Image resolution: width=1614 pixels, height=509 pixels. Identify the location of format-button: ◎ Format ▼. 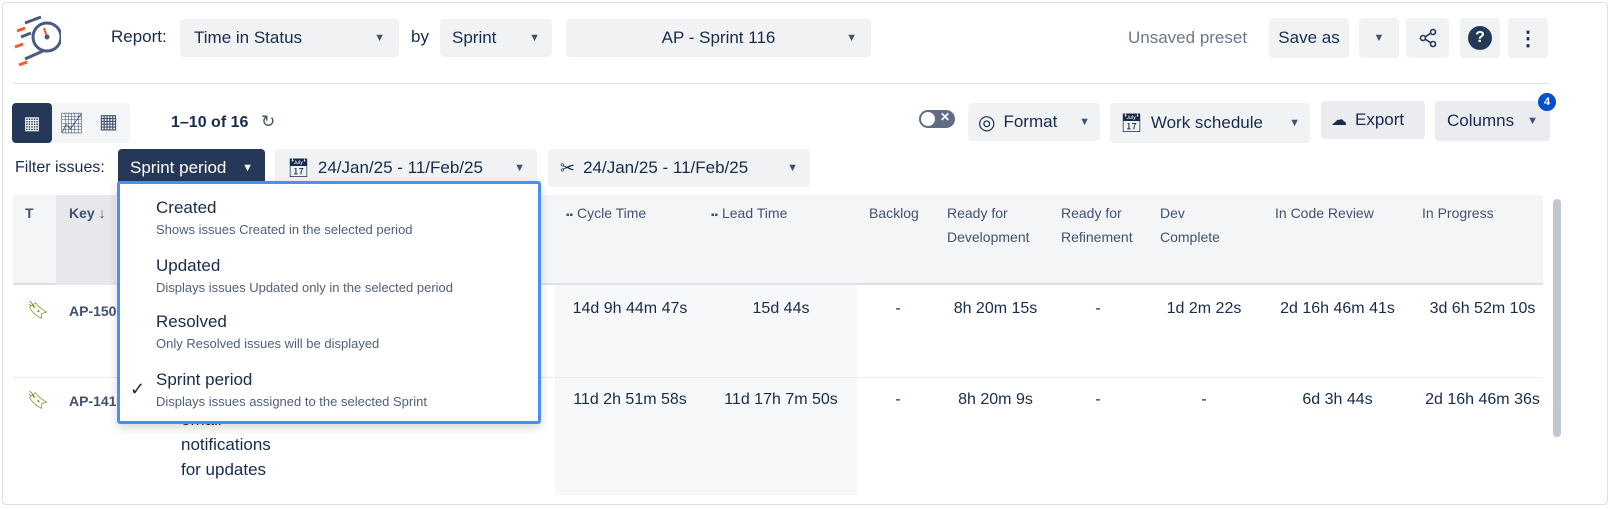
(1034, 122).